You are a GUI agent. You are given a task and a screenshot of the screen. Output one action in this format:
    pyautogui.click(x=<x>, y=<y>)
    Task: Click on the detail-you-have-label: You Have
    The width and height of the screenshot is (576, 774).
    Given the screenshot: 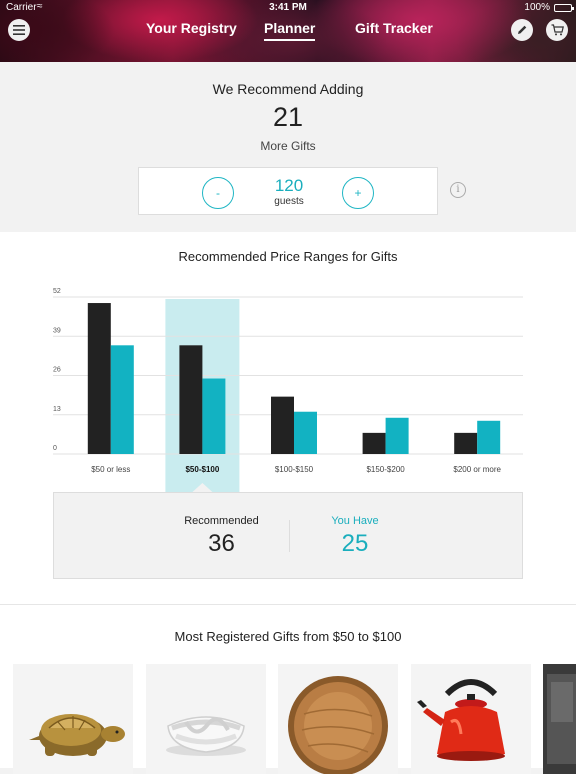 What is the action you would take?
    pyautogui.click(x=355, y=521)
    